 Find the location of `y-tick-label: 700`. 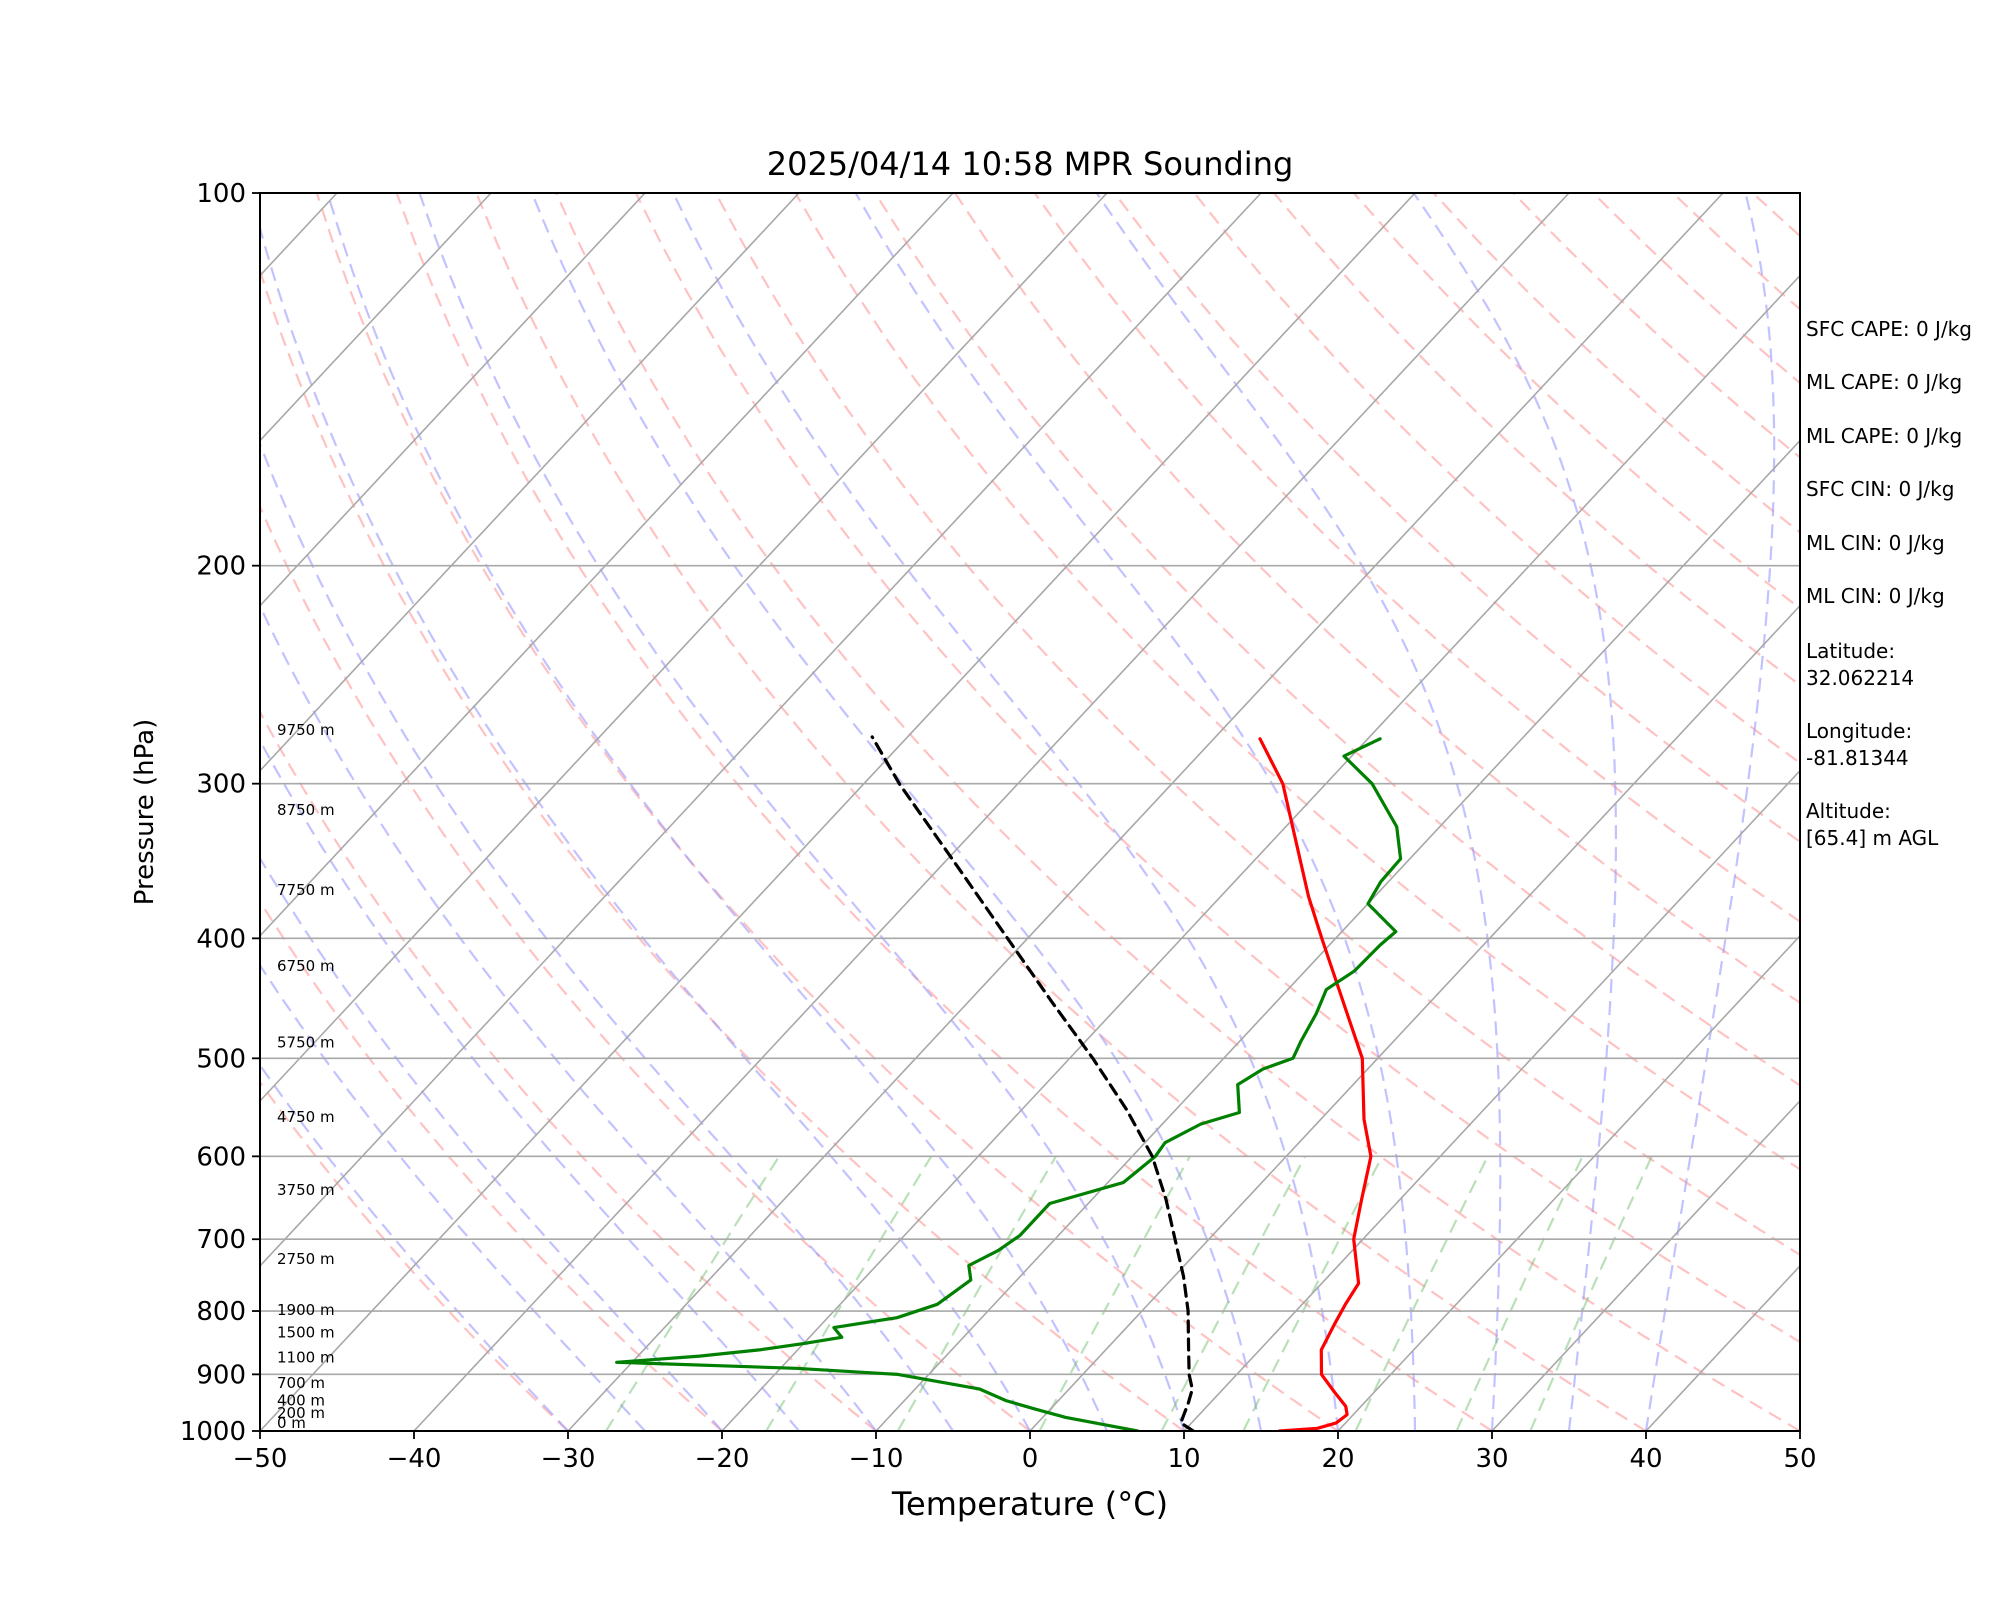

y-tick-label: 700 is located at coordinates (221, 1240).